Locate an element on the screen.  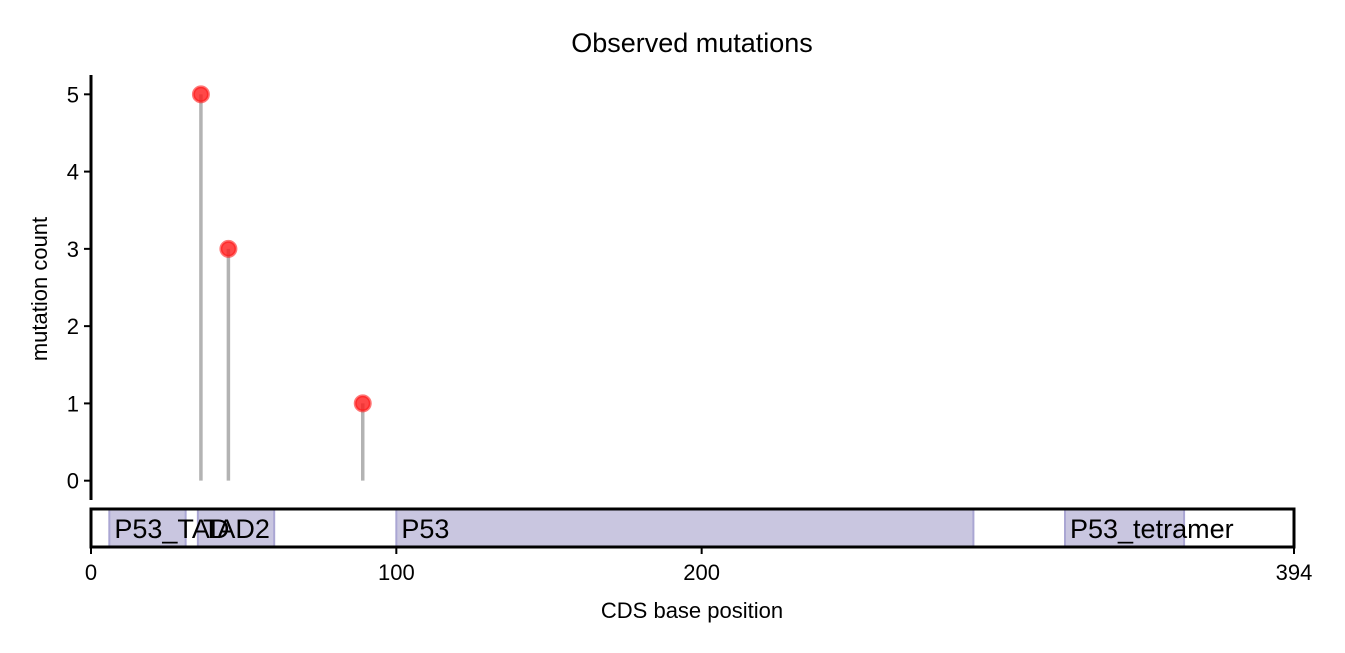
y-tick-label-0: 0 is located at coordinates (73, 481).